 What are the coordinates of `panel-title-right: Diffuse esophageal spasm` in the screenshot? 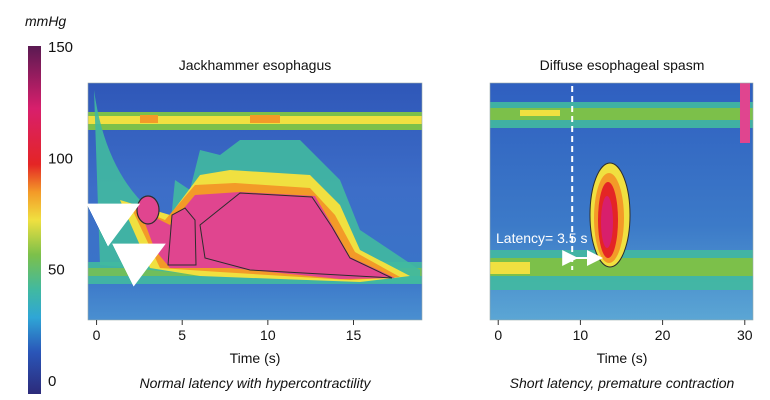 It's located at (622, 65).